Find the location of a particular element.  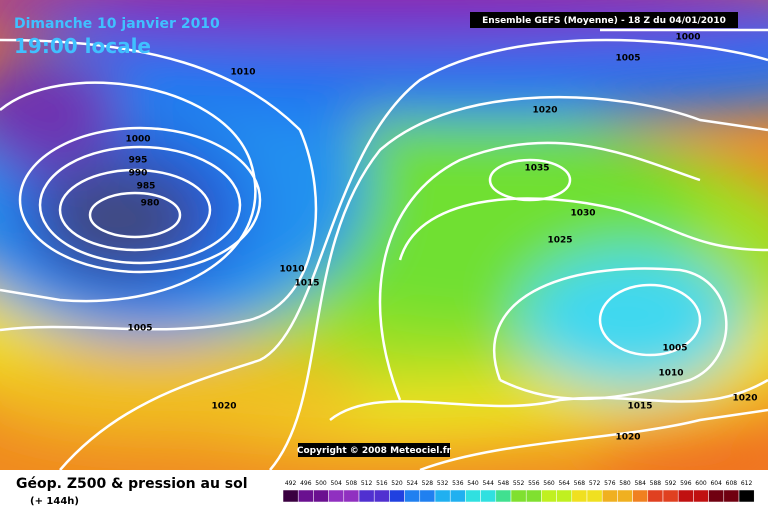

scale-label: 600 is located at coordinates (701, 483).